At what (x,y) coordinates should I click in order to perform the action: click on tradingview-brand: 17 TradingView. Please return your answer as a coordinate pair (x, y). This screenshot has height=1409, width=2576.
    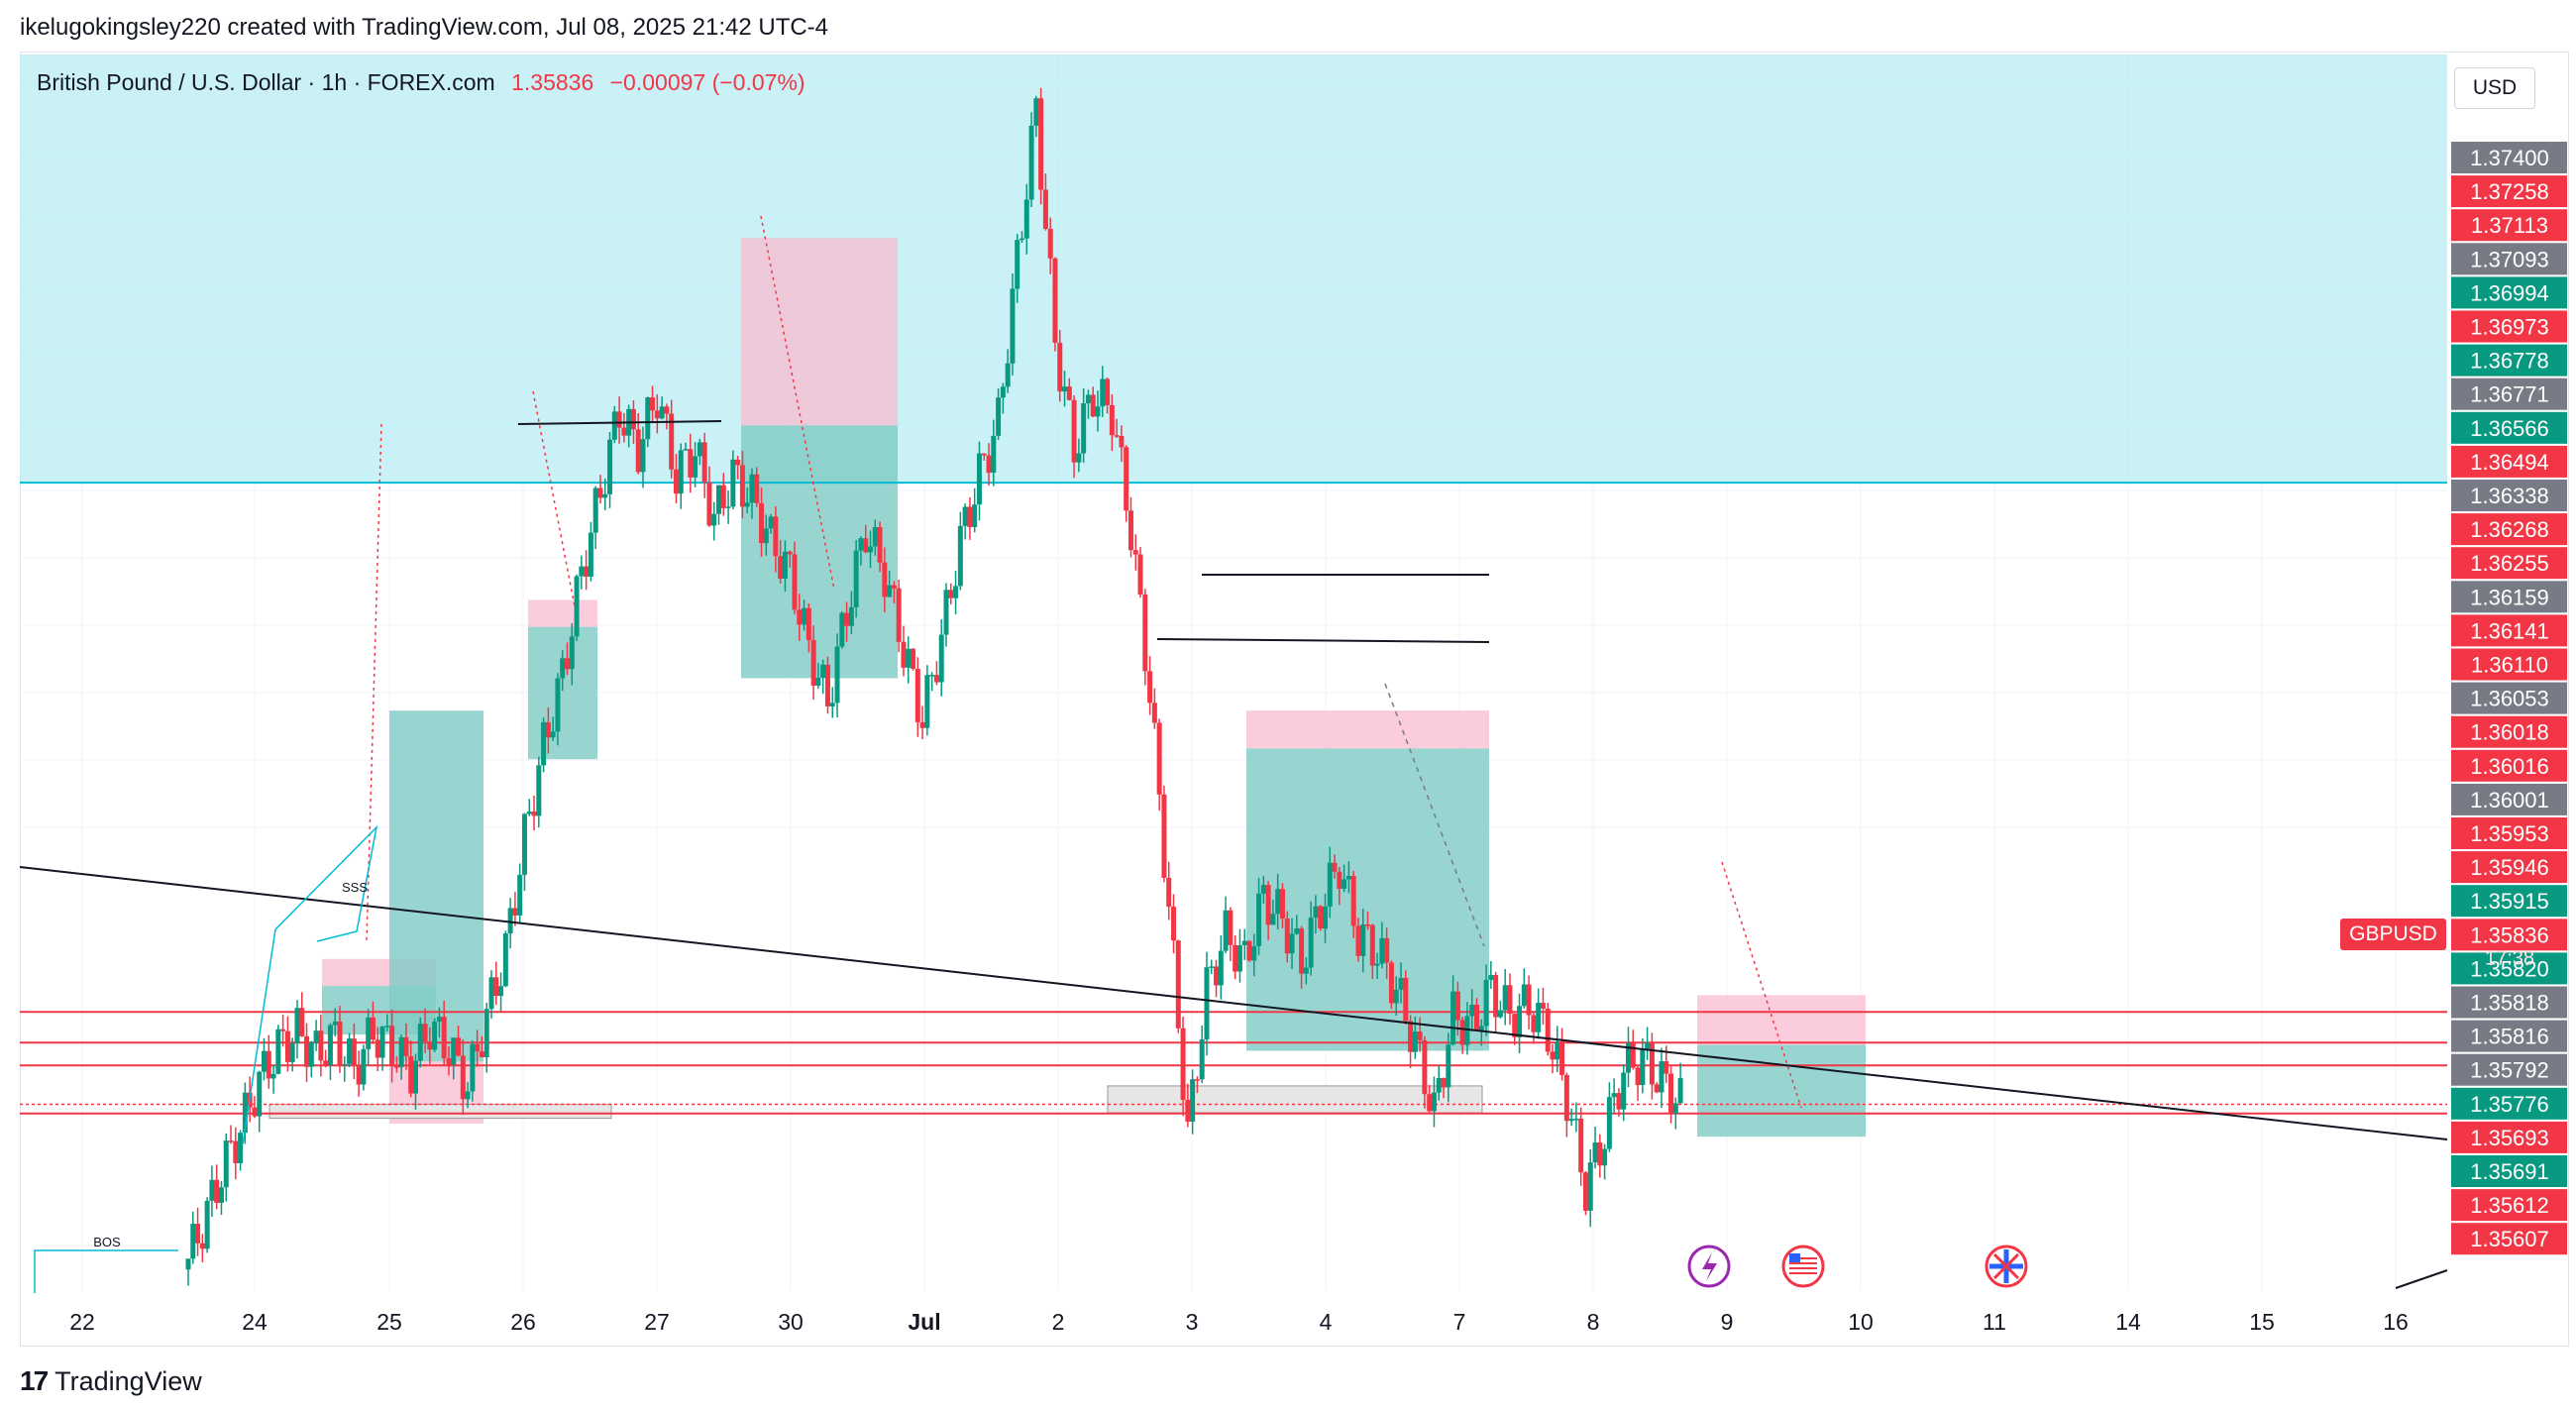
    Looking at the image, I should click on (111, 1381).